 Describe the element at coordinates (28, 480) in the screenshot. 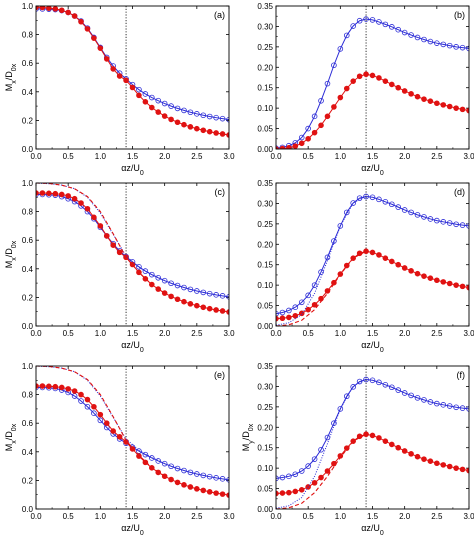

I see `y-tick-label: 0.2` at that location.